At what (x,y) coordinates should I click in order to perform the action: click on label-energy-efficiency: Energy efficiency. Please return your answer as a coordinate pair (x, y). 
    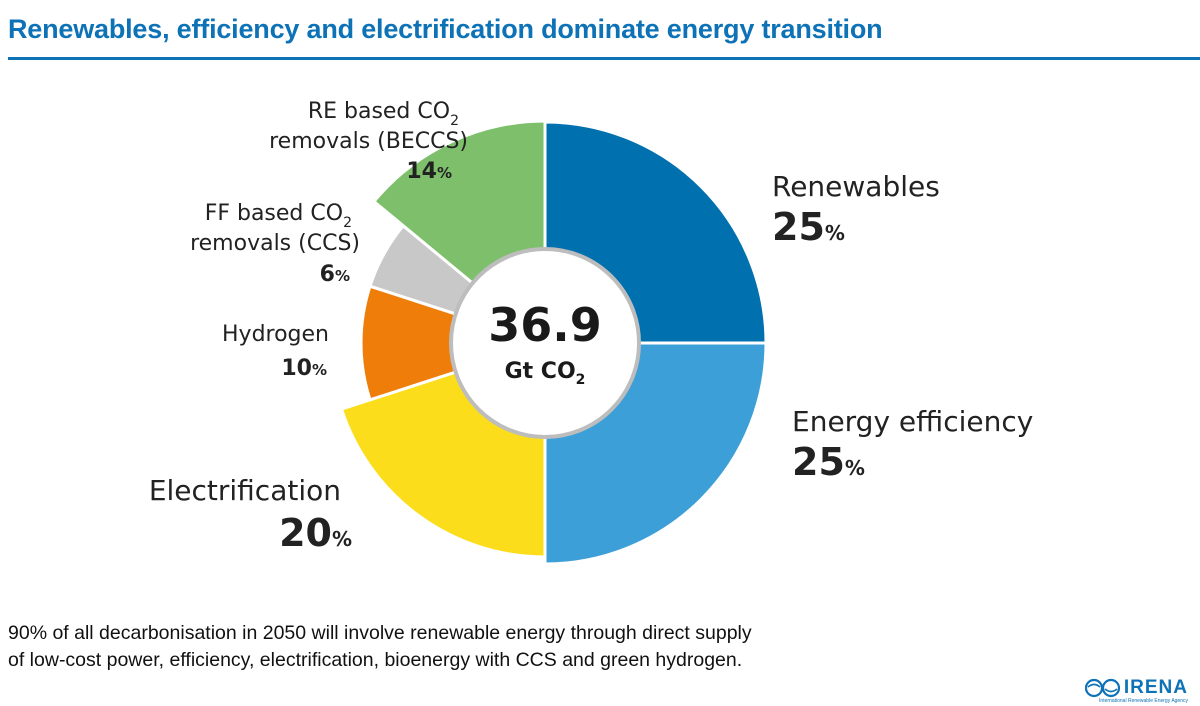
    Looking at the image, I should click on (912, 421).